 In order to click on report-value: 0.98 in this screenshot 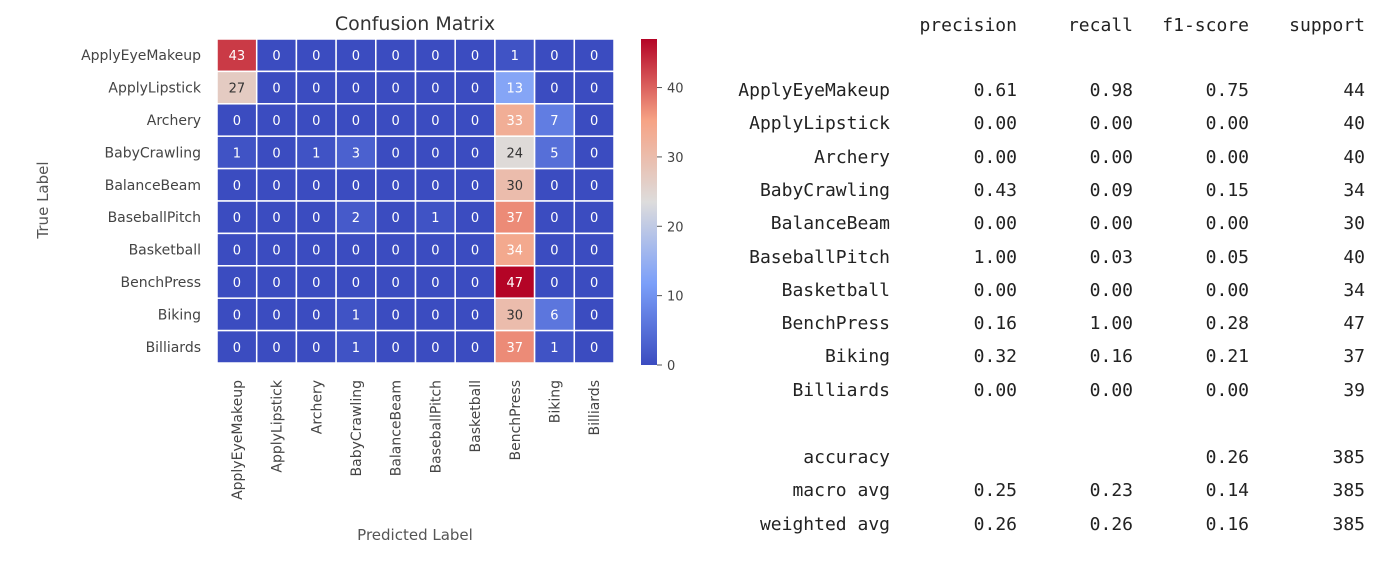, I will do `click(1111, 90)`.